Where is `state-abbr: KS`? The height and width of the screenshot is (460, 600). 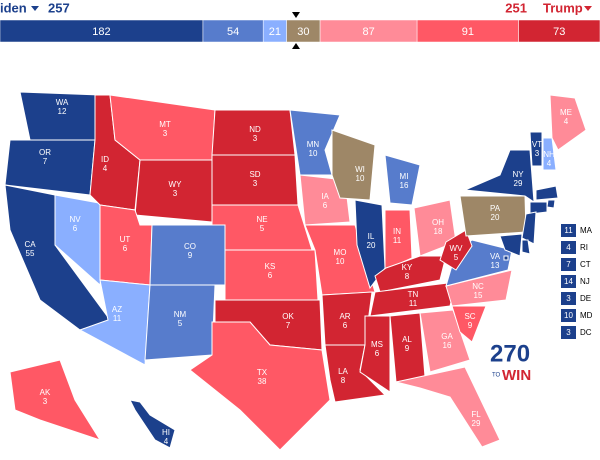
state-abbr: KS is located at coordinates (270, 266).